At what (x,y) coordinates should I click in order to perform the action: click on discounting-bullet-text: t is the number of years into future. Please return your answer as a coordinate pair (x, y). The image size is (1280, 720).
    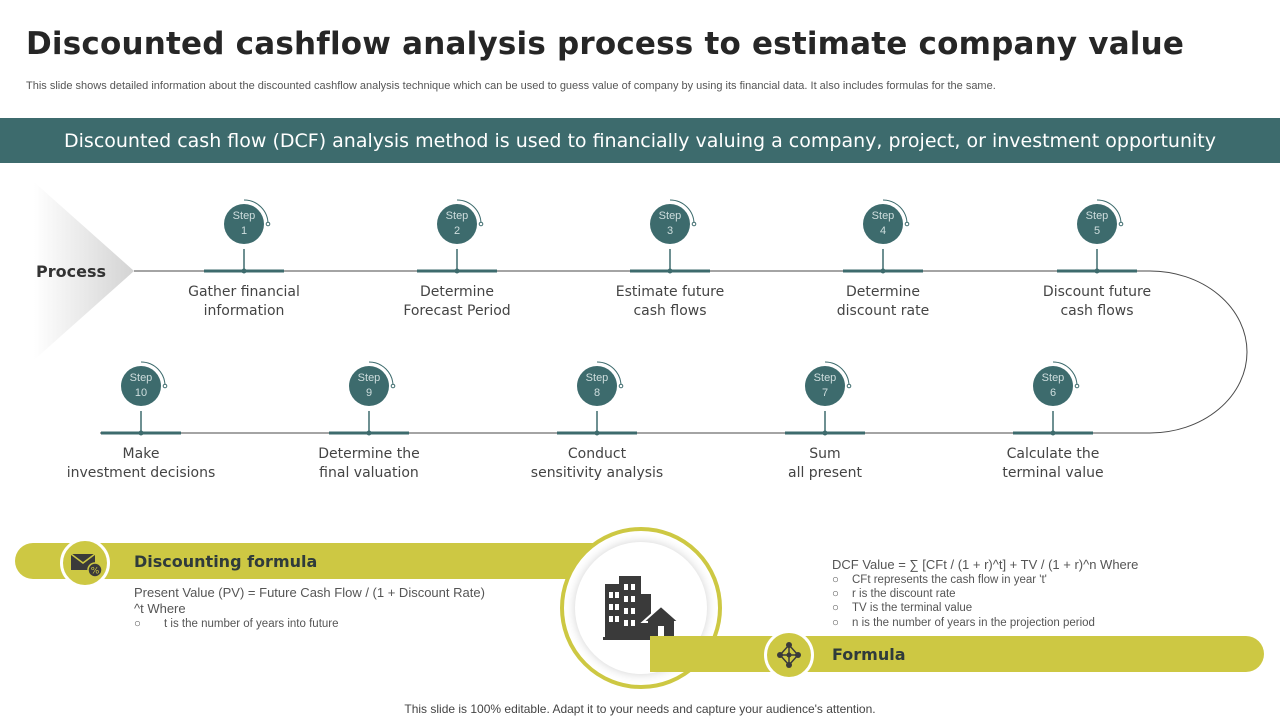
    Looking at the image, I should click on (251, 624).